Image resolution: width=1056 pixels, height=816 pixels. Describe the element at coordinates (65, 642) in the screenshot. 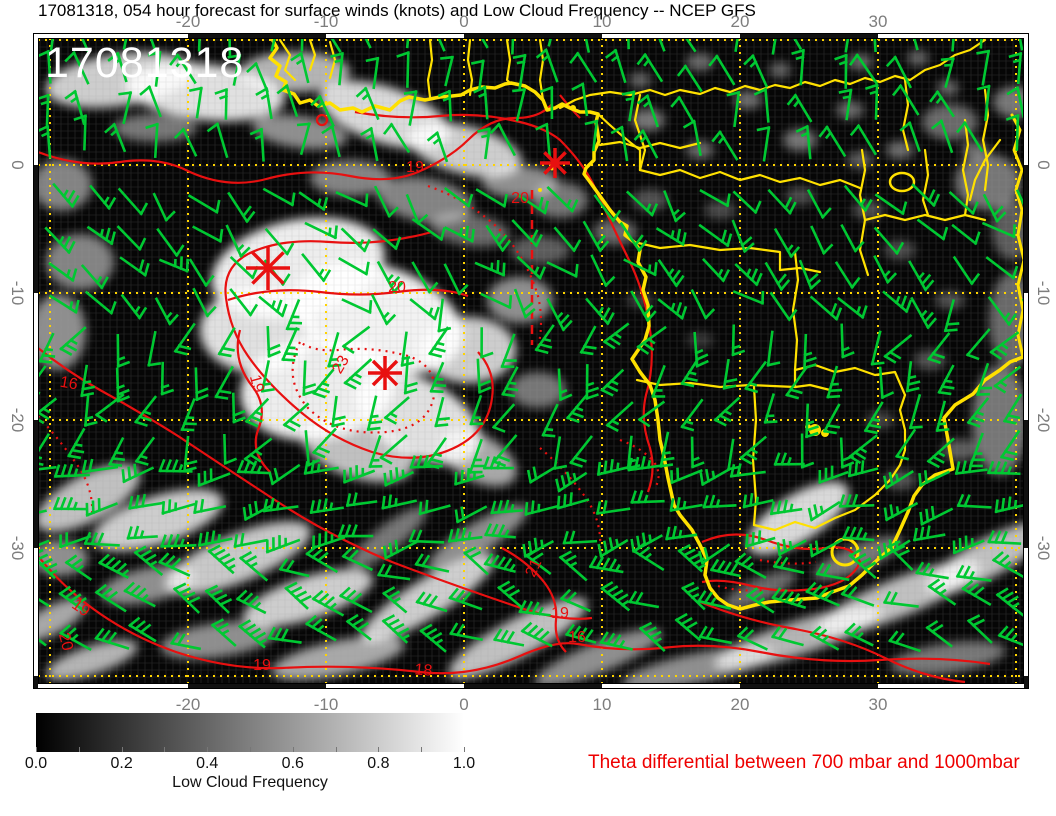

I see `contour-label: 20` at that location.